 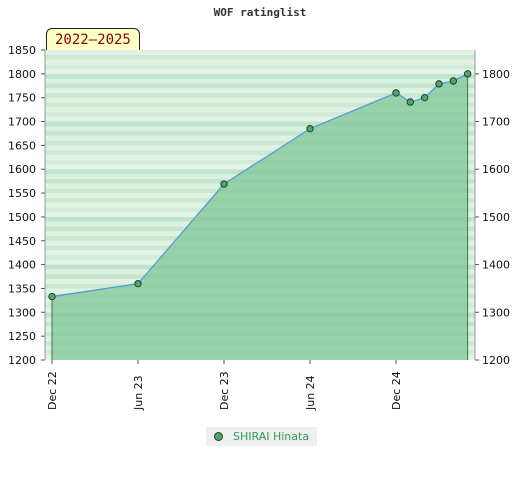 What do you see at coordinates (224, 390) in the screenshot?
I see `x-tick-label: Dec 23` at bounding box center [224, 390].